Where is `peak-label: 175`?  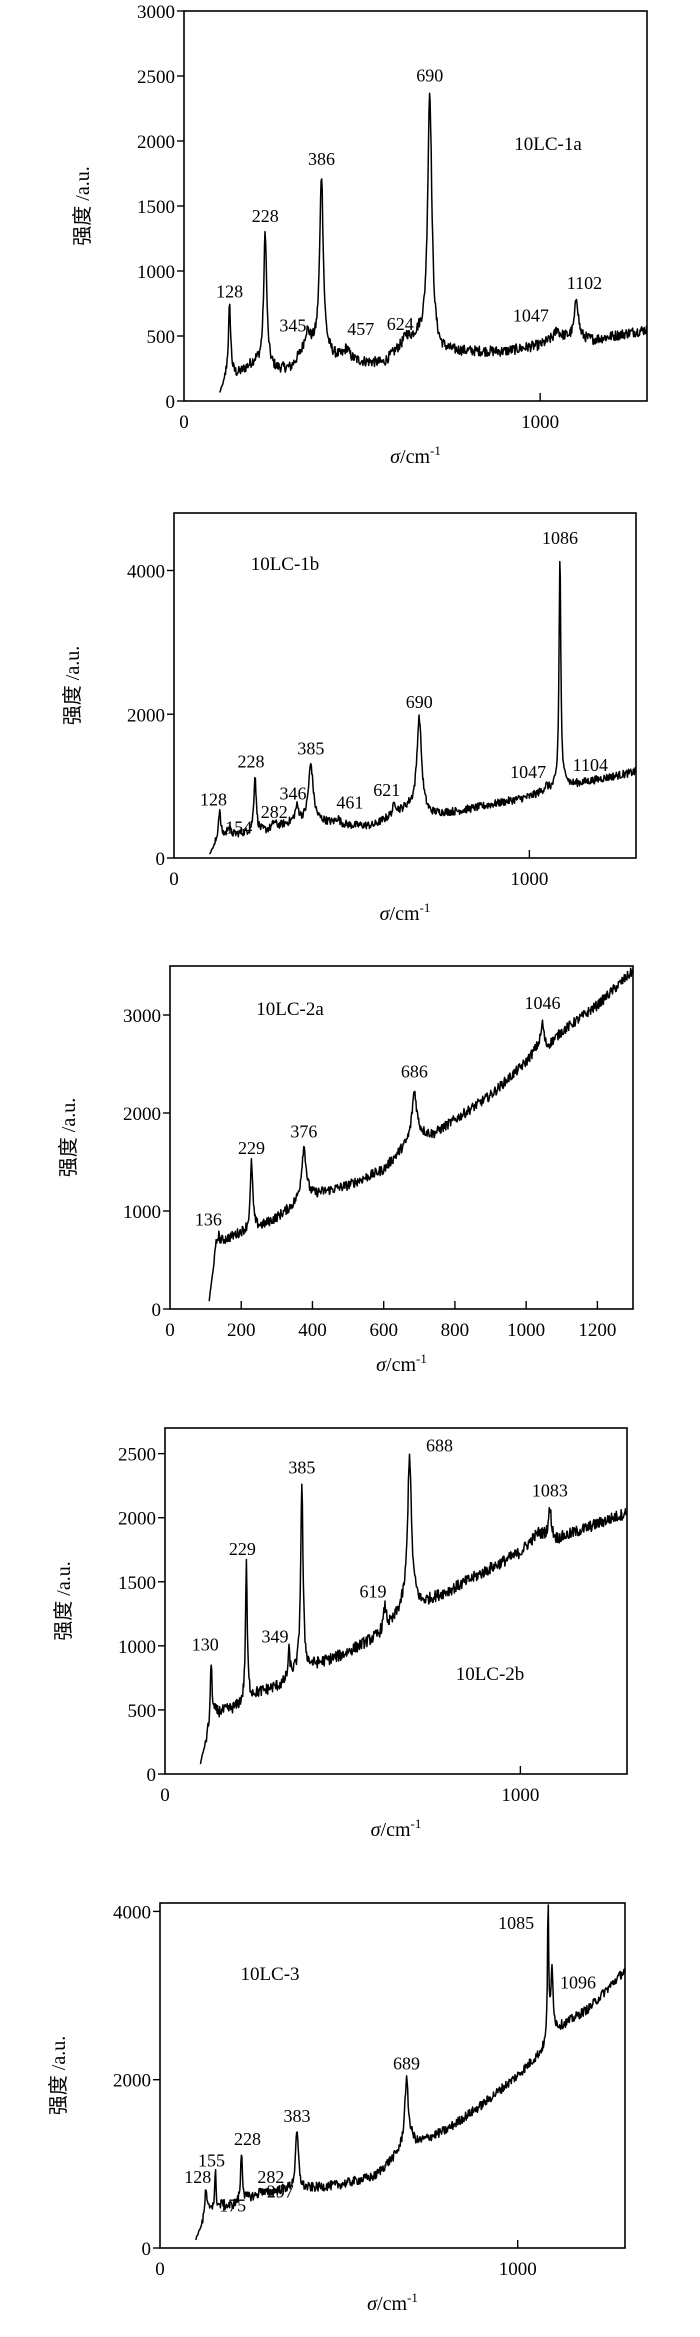 peak-label: 175 is located at coordinates (232, 2206).